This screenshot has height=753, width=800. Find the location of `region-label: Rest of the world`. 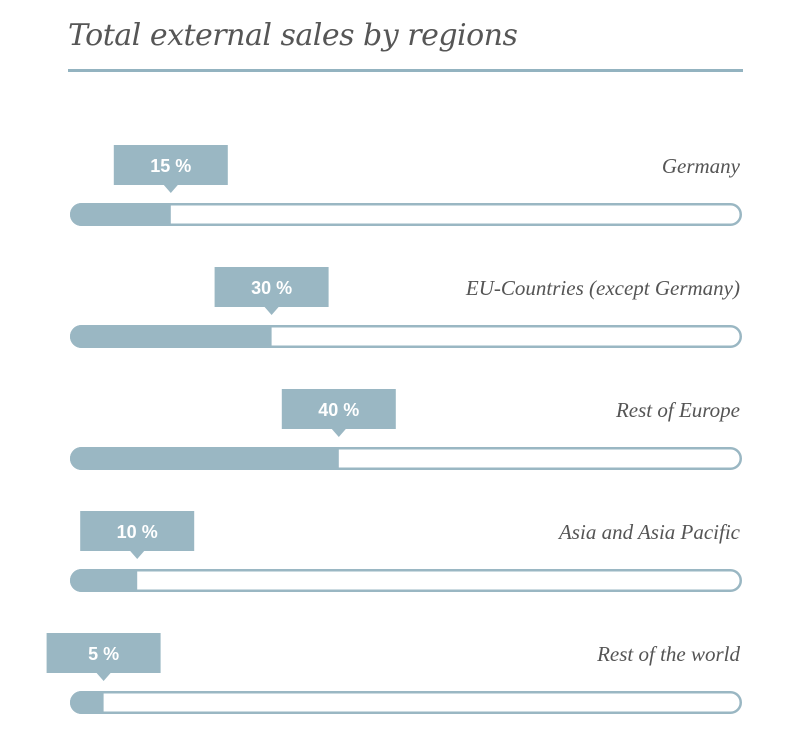

region-label: Rest of the world is located at coordinates (668, 654).